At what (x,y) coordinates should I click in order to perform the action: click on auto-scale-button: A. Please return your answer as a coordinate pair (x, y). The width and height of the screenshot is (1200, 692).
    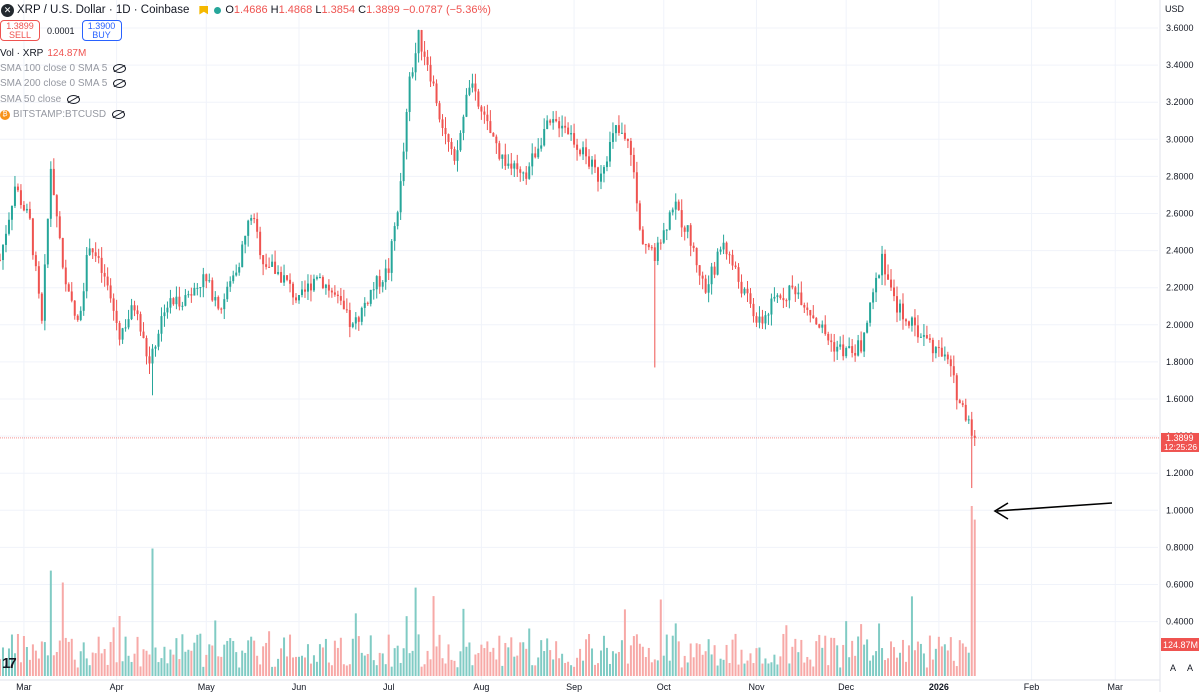
    Looking at the image, I should click on (1173, 668).